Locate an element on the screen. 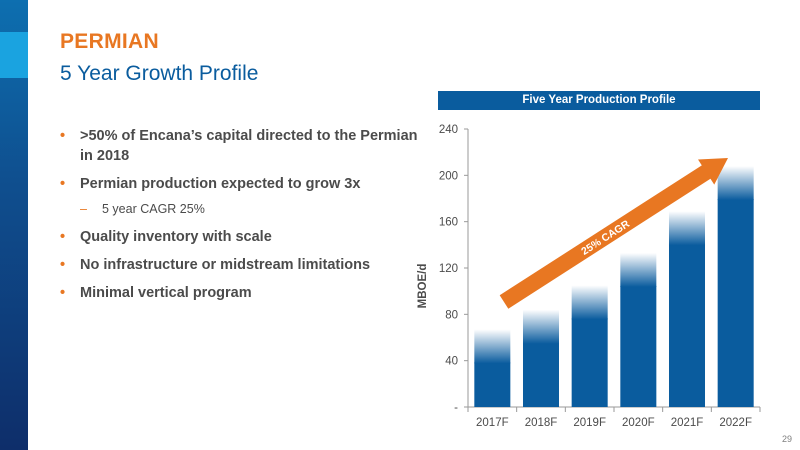 The height and width of the screenshot is (450, 800). bullet-item: • Quality inventory with scale is located at coordinates (238, 237).